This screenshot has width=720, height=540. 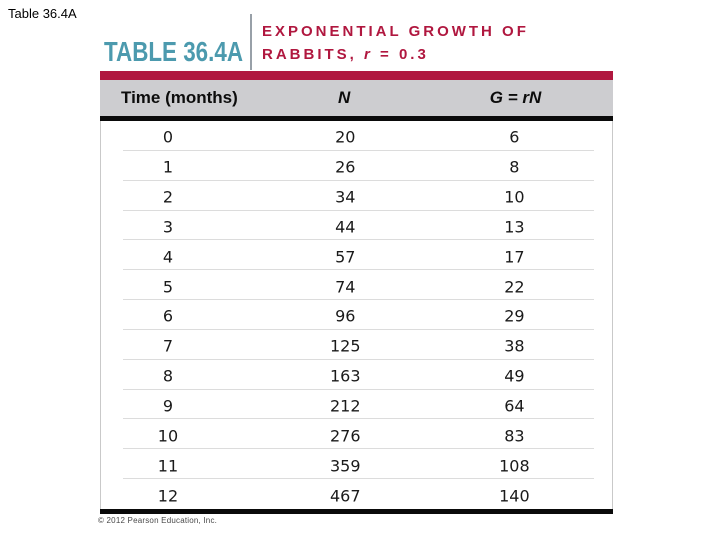 I want to click on header-time: Time (months), so click(x=179, y=97).